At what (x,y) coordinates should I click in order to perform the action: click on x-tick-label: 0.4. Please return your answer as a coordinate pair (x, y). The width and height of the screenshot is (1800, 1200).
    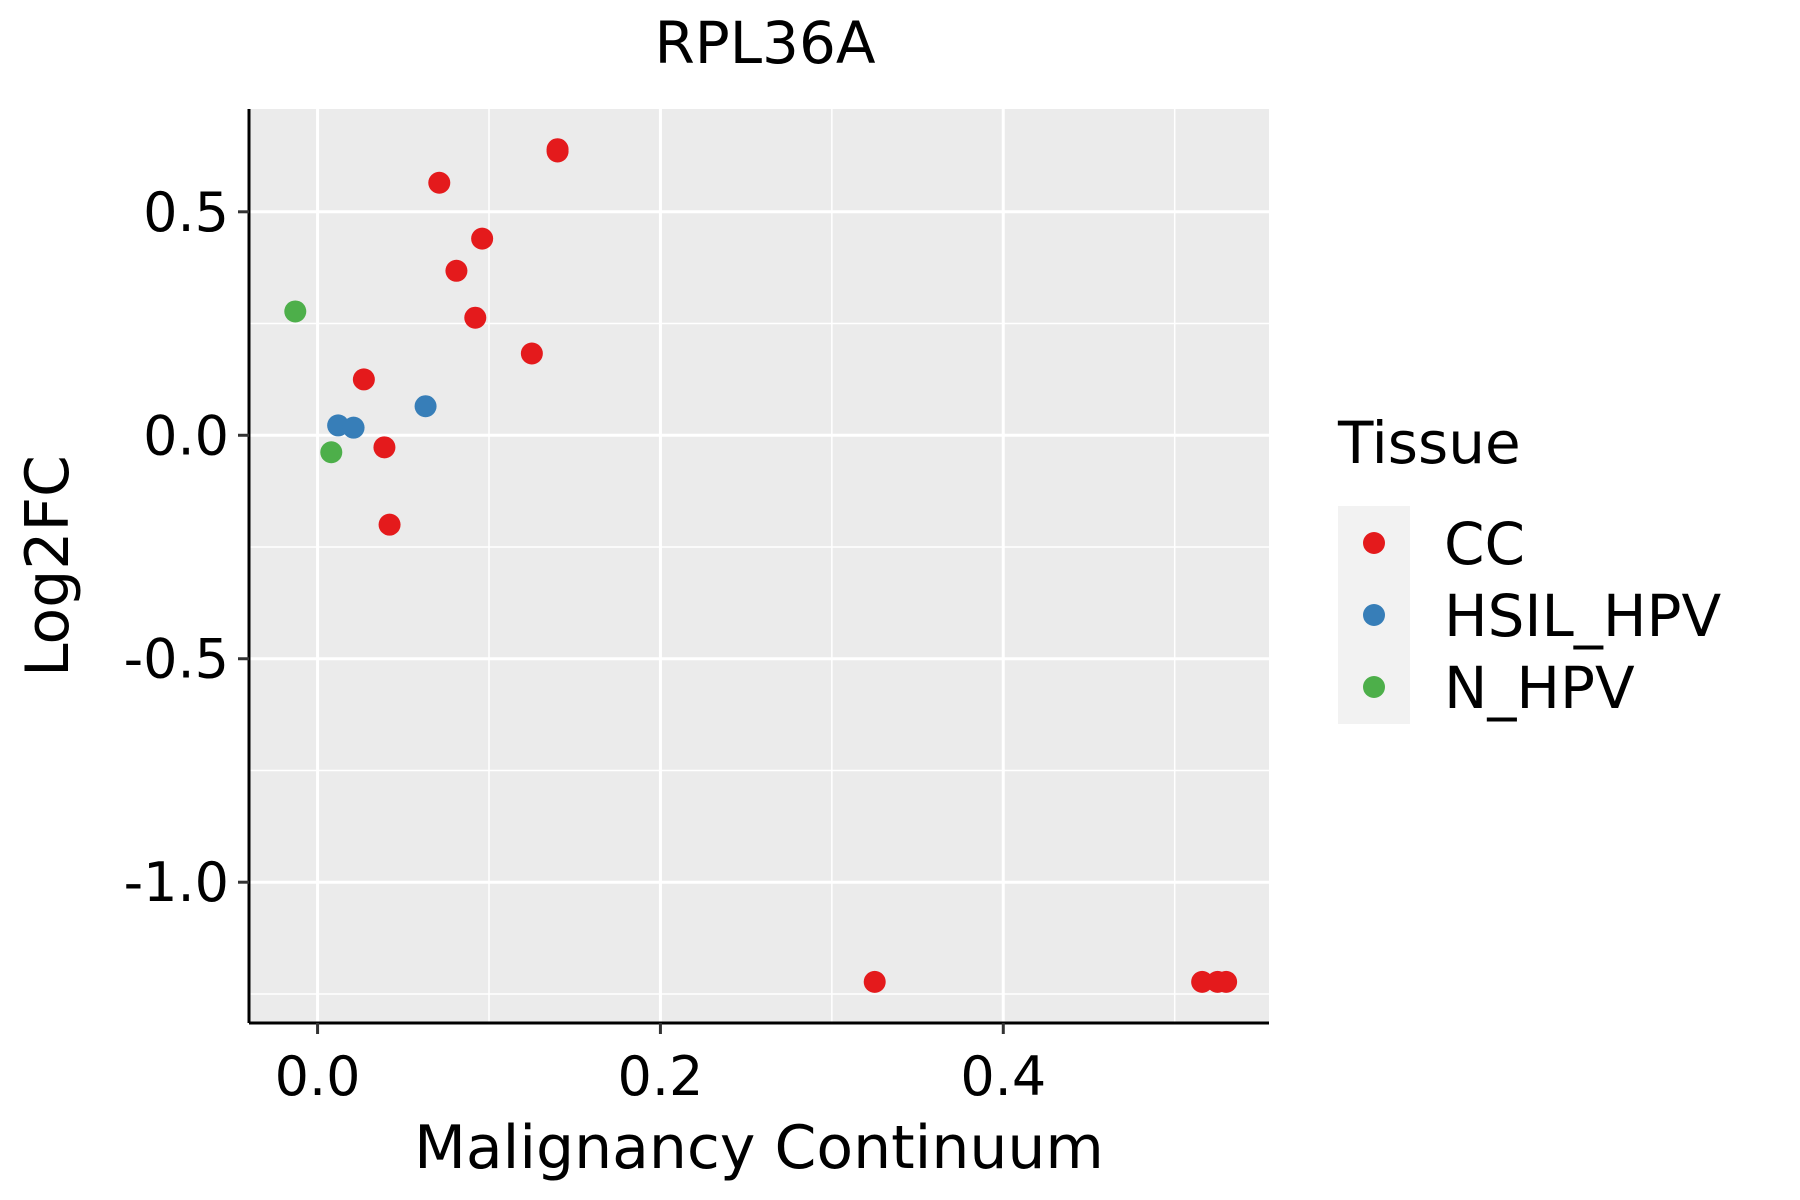
    Looking at the image, I should click on (1003, 1076).